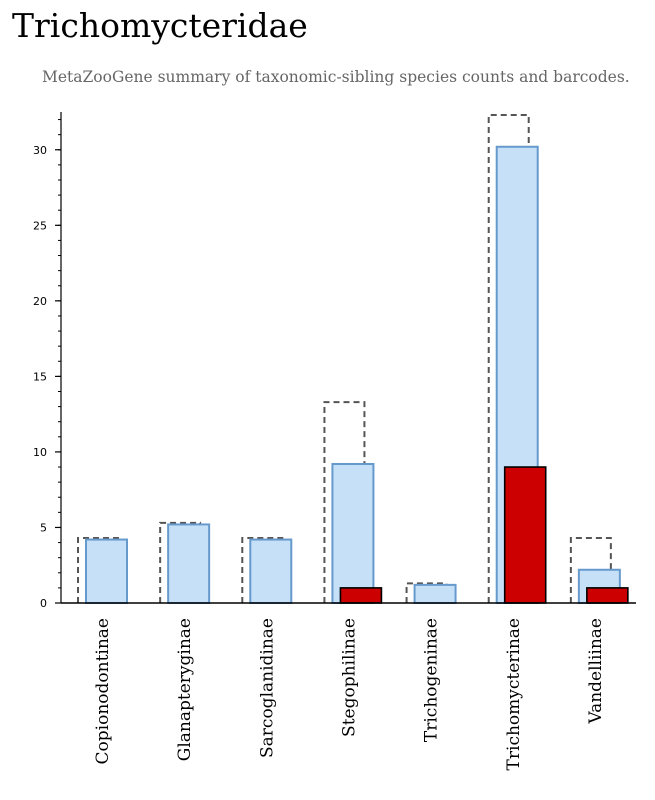 This screenshot has height=800, width=655. I want to click on y-tick-label: 15, so click(40, 376).